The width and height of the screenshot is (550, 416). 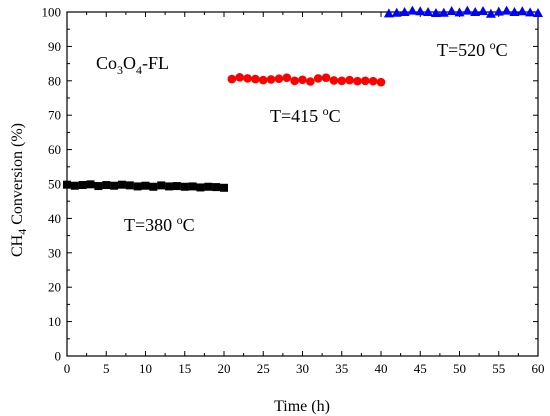 What do you see at coordinates (54, 218) in the screenshot?
I see `y-tick-label: 40` at bounding box center [54, 218].